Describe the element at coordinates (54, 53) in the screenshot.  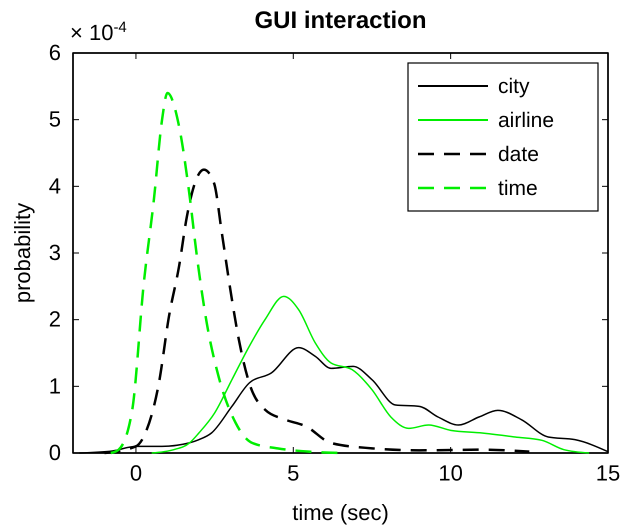
I see `y-tick-label: 6` at that location.